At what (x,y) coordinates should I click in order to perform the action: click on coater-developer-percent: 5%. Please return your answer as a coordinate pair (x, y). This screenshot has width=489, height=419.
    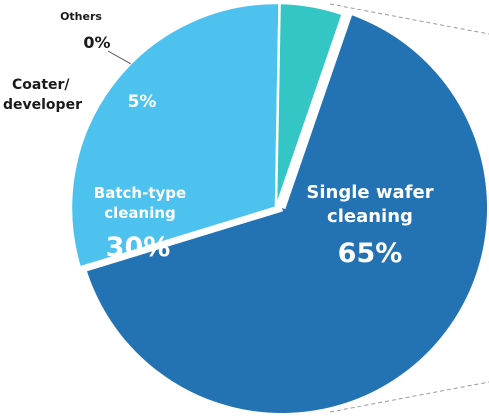
    Looking at the image, I should click on (142, 102).